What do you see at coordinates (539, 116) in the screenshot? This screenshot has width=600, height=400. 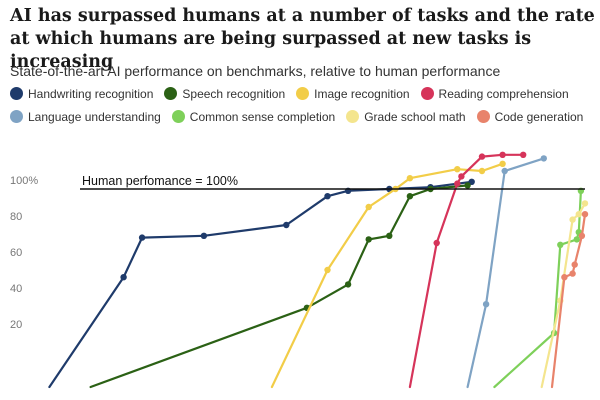 I see `legend-label-code-generation: Code generation` at bounding box center [539, 116].